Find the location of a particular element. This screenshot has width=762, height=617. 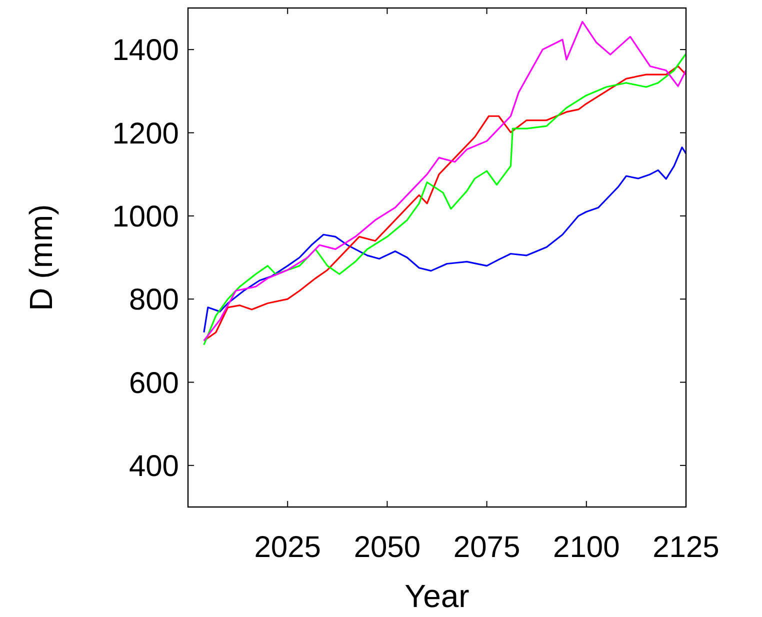

x-axis-title: Year is located at coordinates (437, 596).